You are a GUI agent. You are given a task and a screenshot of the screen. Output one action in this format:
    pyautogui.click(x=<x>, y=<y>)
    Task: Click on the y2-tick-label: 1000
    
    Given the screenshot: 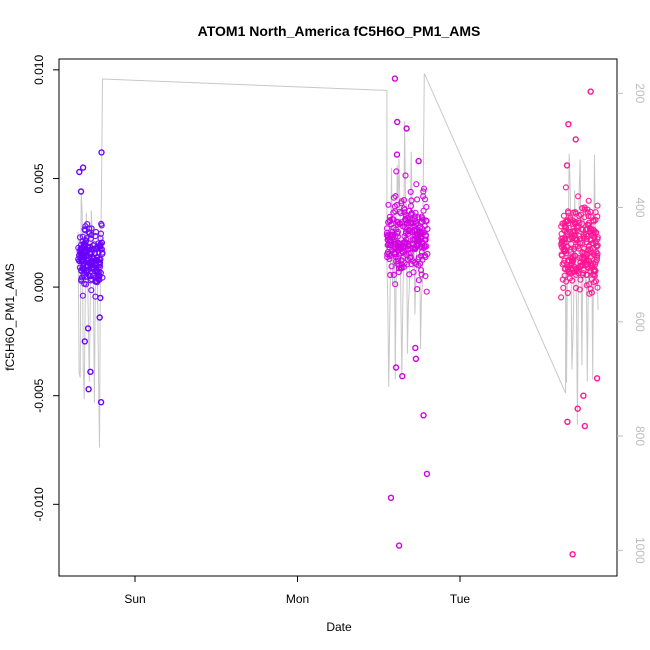 What is the action you would take?
    pyautogui.click(x=640, y=550)
    